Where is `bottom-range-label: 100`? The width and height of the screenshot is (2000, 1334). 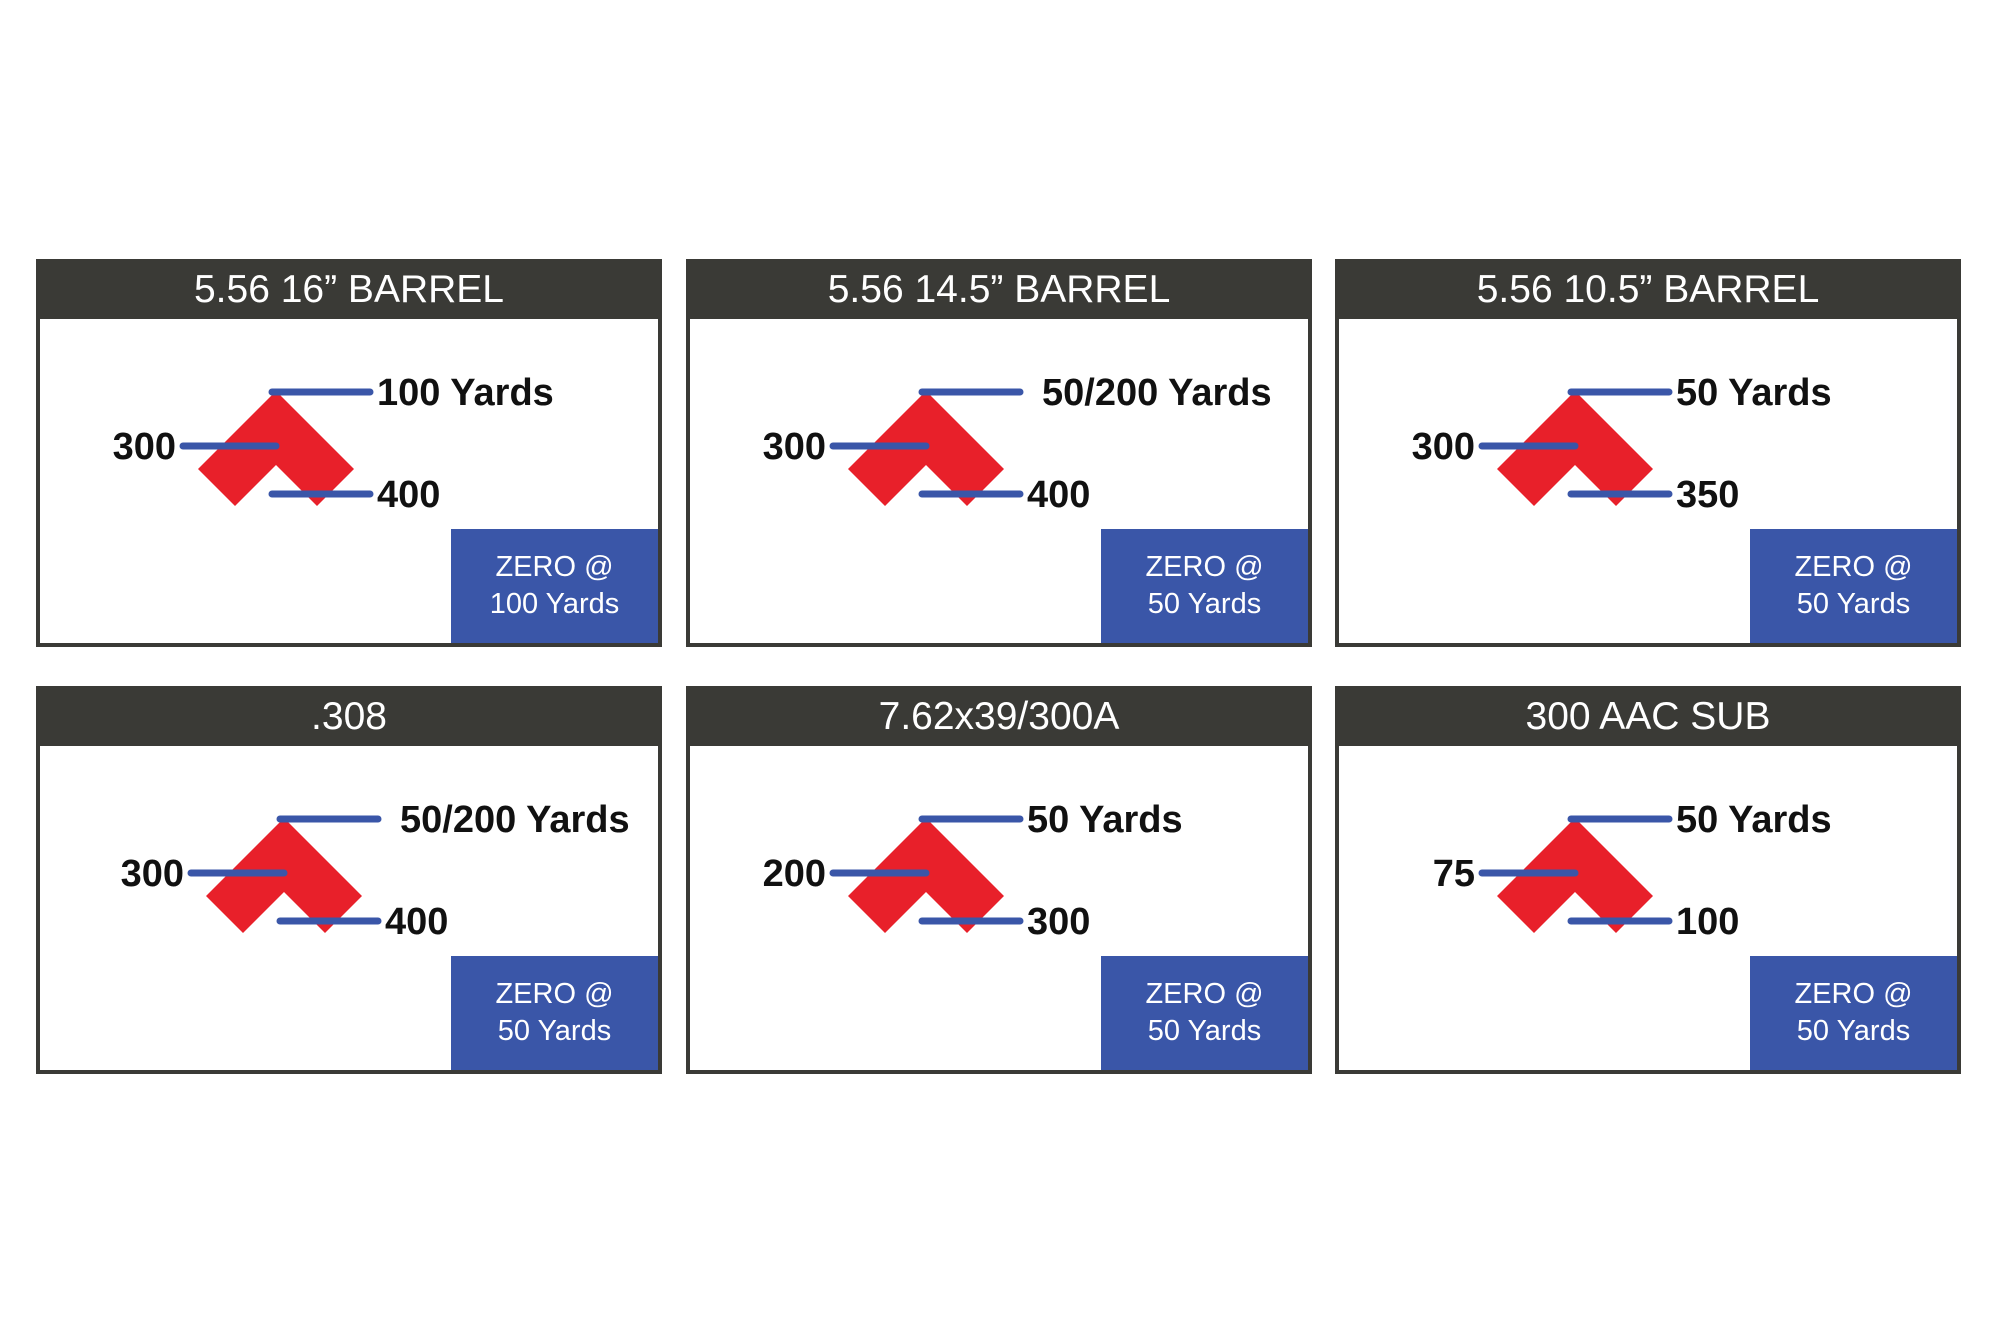
bottom-range-label: 100 is located at coordinates (1708, 922).